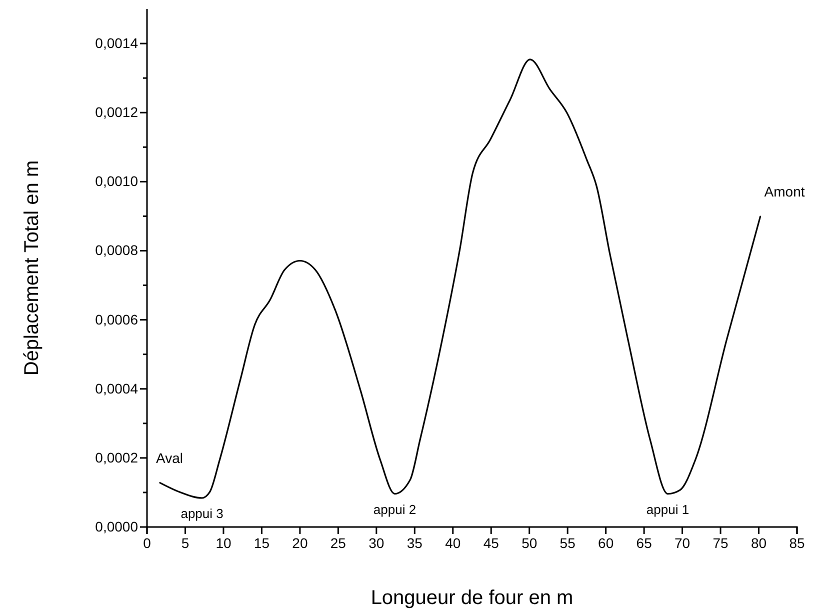 The image size is (819, 612). What do you see at coordinates (300, 542) in the screenshot?
I see `x-tick-label: 20` at bounding box center [300, 542].